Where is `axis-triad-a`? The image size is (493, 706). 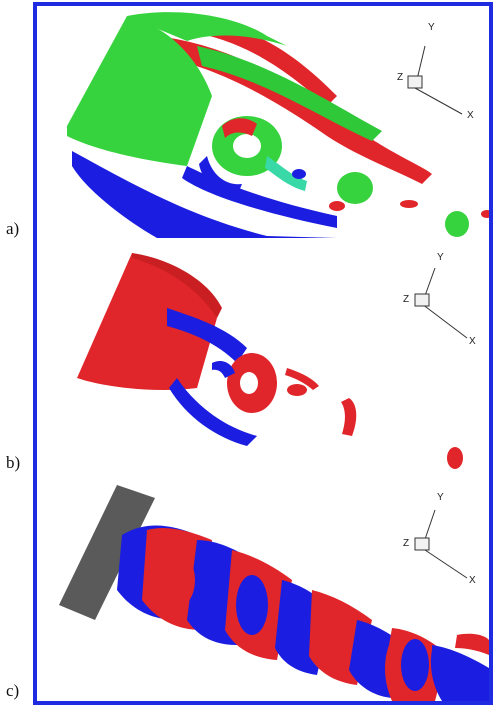
axis-triad-a is located at coordinates (435, 80).